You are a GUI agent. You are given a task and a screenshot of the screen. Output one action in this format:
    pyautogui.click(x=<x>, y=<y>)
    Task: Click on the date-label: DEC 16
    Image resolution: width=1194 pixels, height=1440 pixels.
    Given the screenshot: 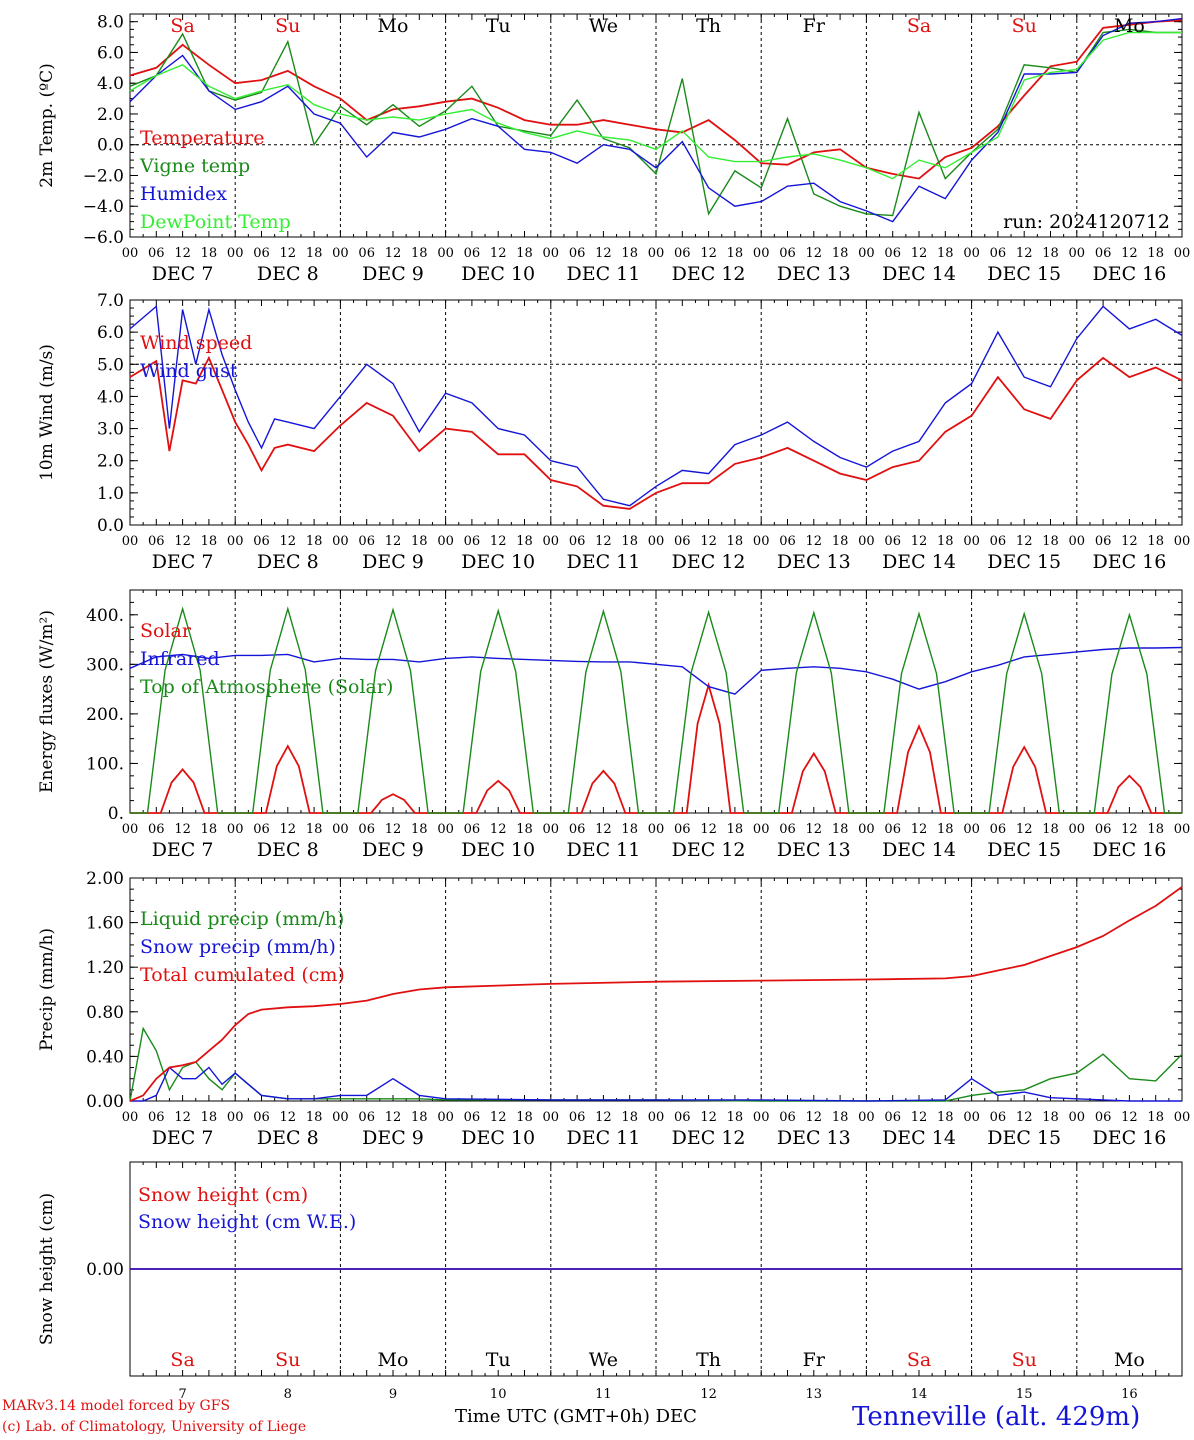 What is the action you would take?
    pyautogui.click(x=1129, y=562)
    